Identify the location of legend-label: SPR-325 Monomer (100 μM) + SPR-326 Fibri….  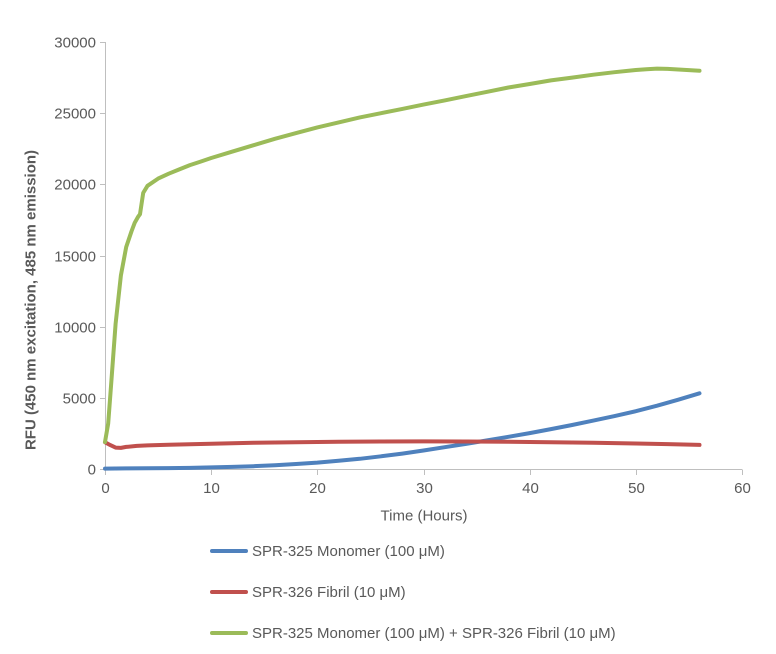
(434, 633).